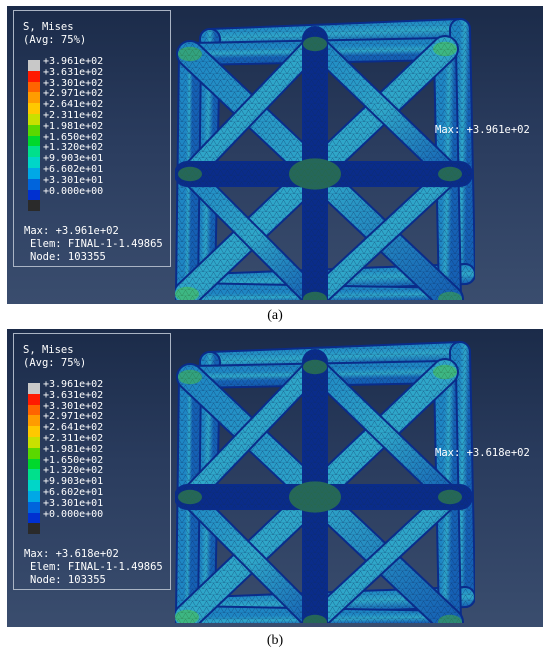 This screenshot has height=657, width=550. I want to click on max-value-text: Max: +3.961e+02, so click(71, 231).